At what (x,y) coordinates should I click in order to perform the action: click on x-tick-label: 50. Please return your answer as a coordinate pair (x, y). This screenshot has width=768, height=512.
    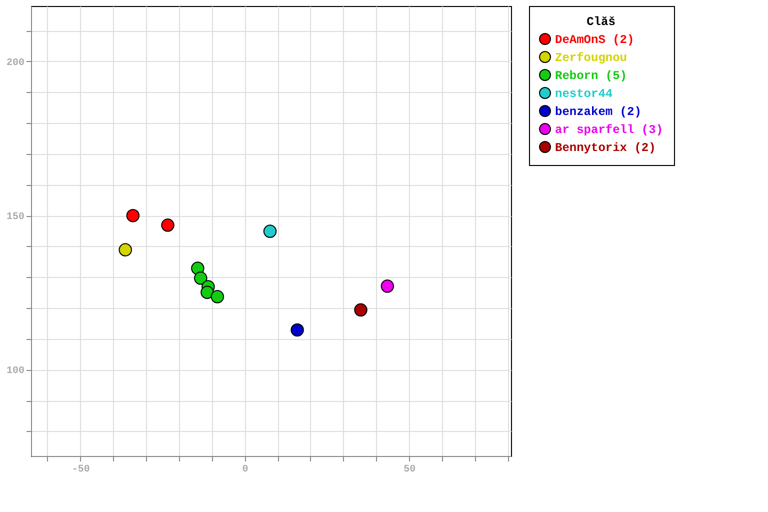
    Looking at the image, I should click on (410, 470).